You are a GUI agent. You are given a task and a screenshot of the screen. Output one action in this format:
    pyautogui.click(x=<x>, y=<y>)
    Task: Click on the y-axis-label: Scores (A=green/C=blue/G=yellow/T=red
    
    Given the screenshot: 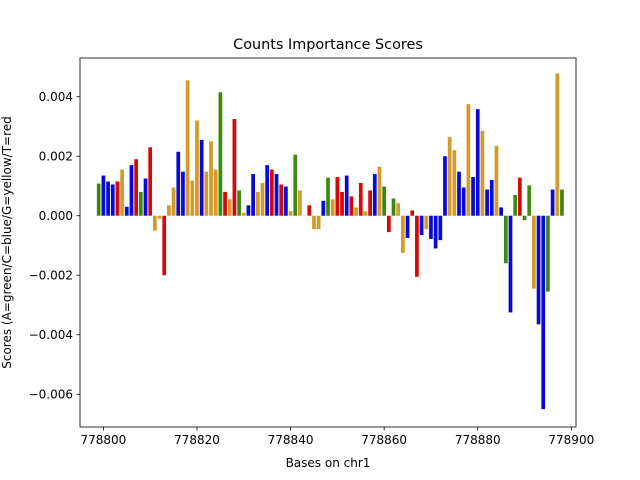 What is the action you would take?
    pyautogui.click(x=7, y=242)
    